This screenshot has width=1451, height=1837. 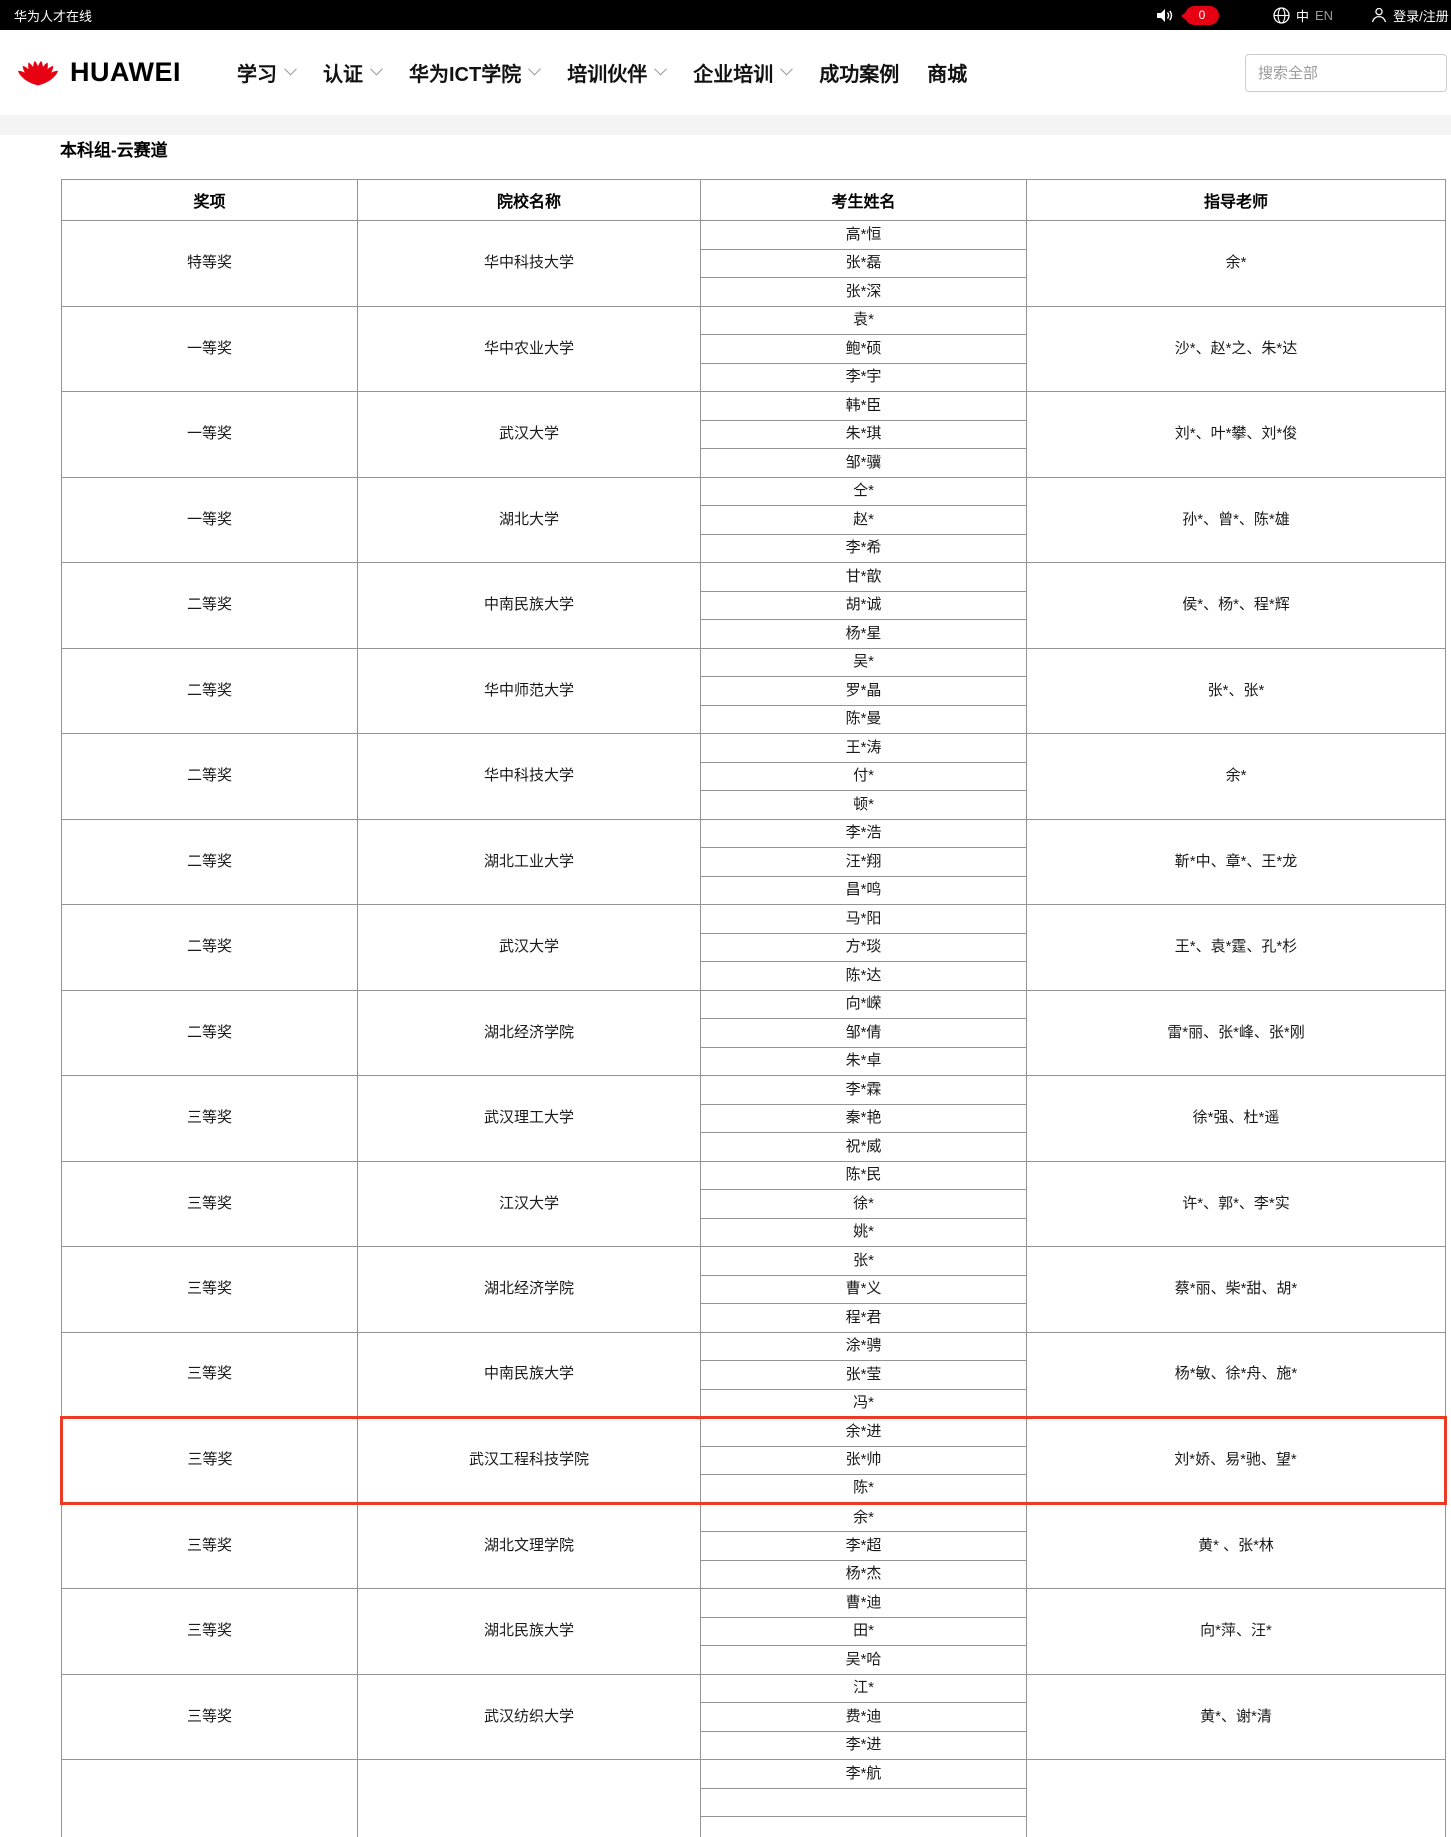 What do you see at coordinates (863, 1745) in the screenshot?
I see `student-cell: 李*进` at bounding box center [863, 1745].